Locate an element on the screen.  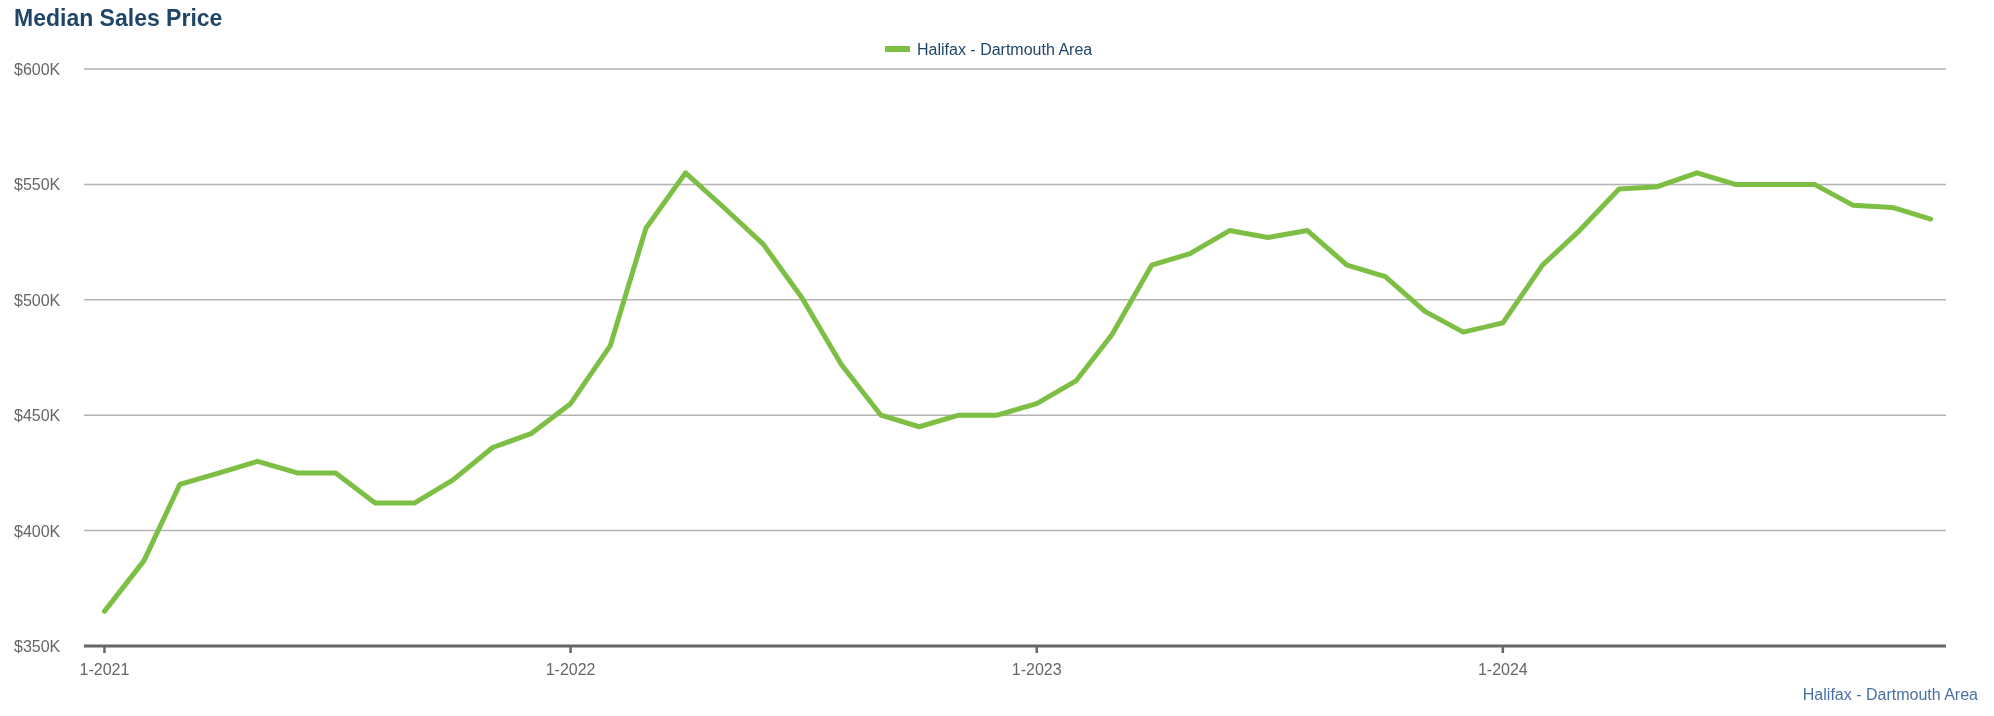
x-tick-label: 1-2024 is located at coordinates (1502, 669).